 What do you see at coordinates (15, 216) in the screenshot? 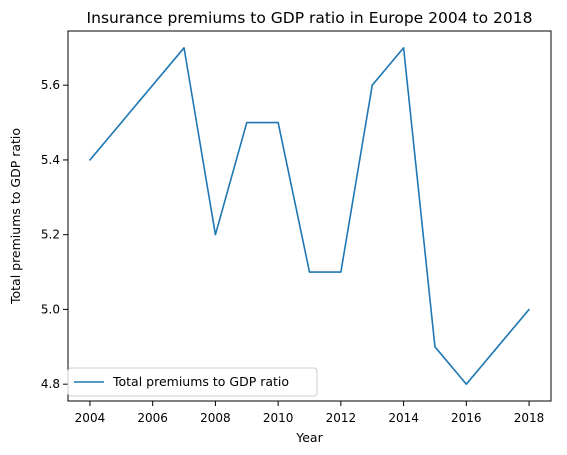
I see `y-axis-label: Total premiums to GDP ratio` at bounding box center [15, 216].